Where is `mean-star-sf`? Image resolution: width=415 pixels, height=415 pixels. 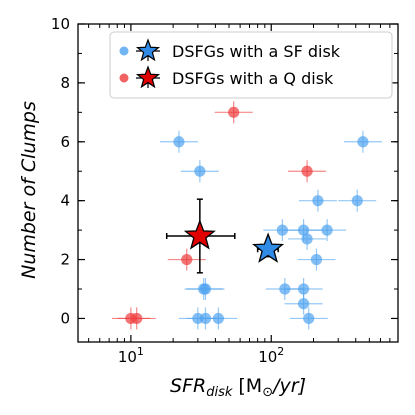 mean-star-sf is located at coordinates (268, 247).